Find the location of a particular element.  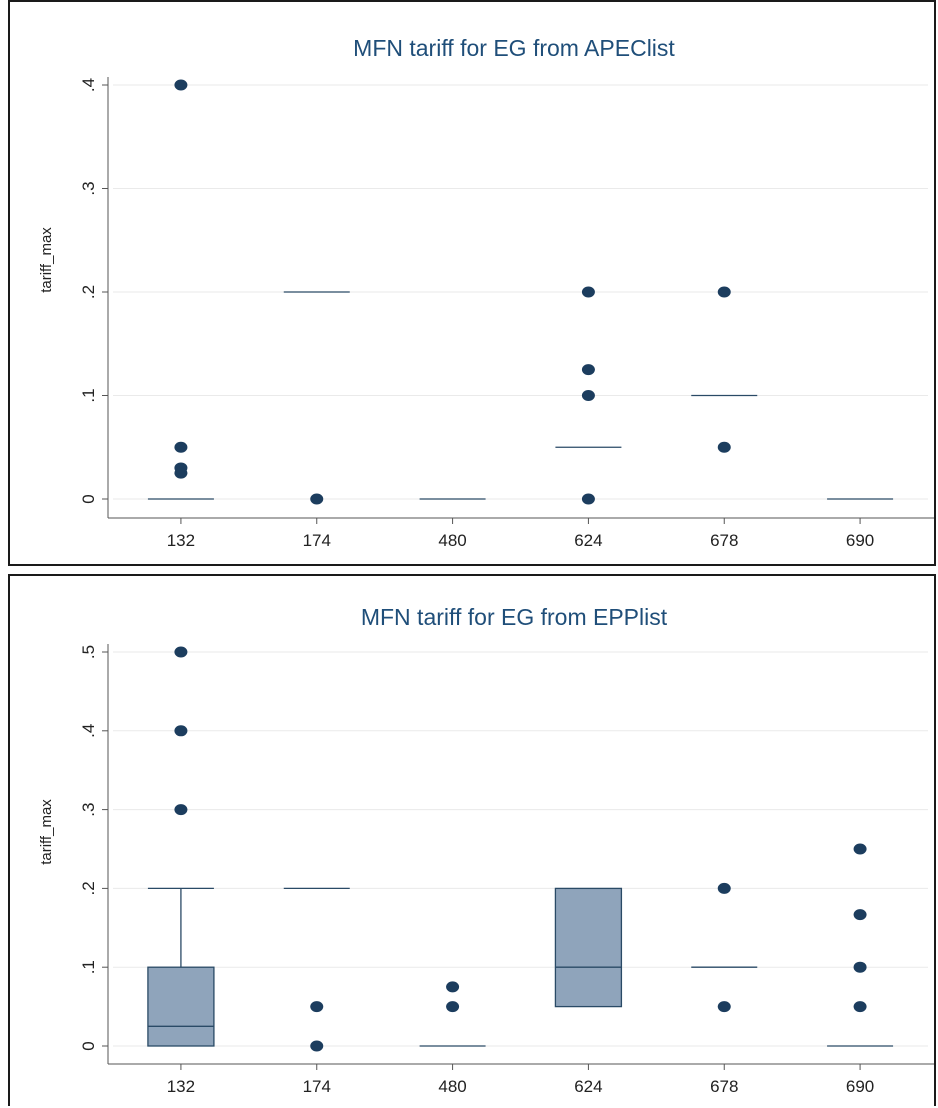

y-tick-label: .5 is located at coordinates (88, 652).